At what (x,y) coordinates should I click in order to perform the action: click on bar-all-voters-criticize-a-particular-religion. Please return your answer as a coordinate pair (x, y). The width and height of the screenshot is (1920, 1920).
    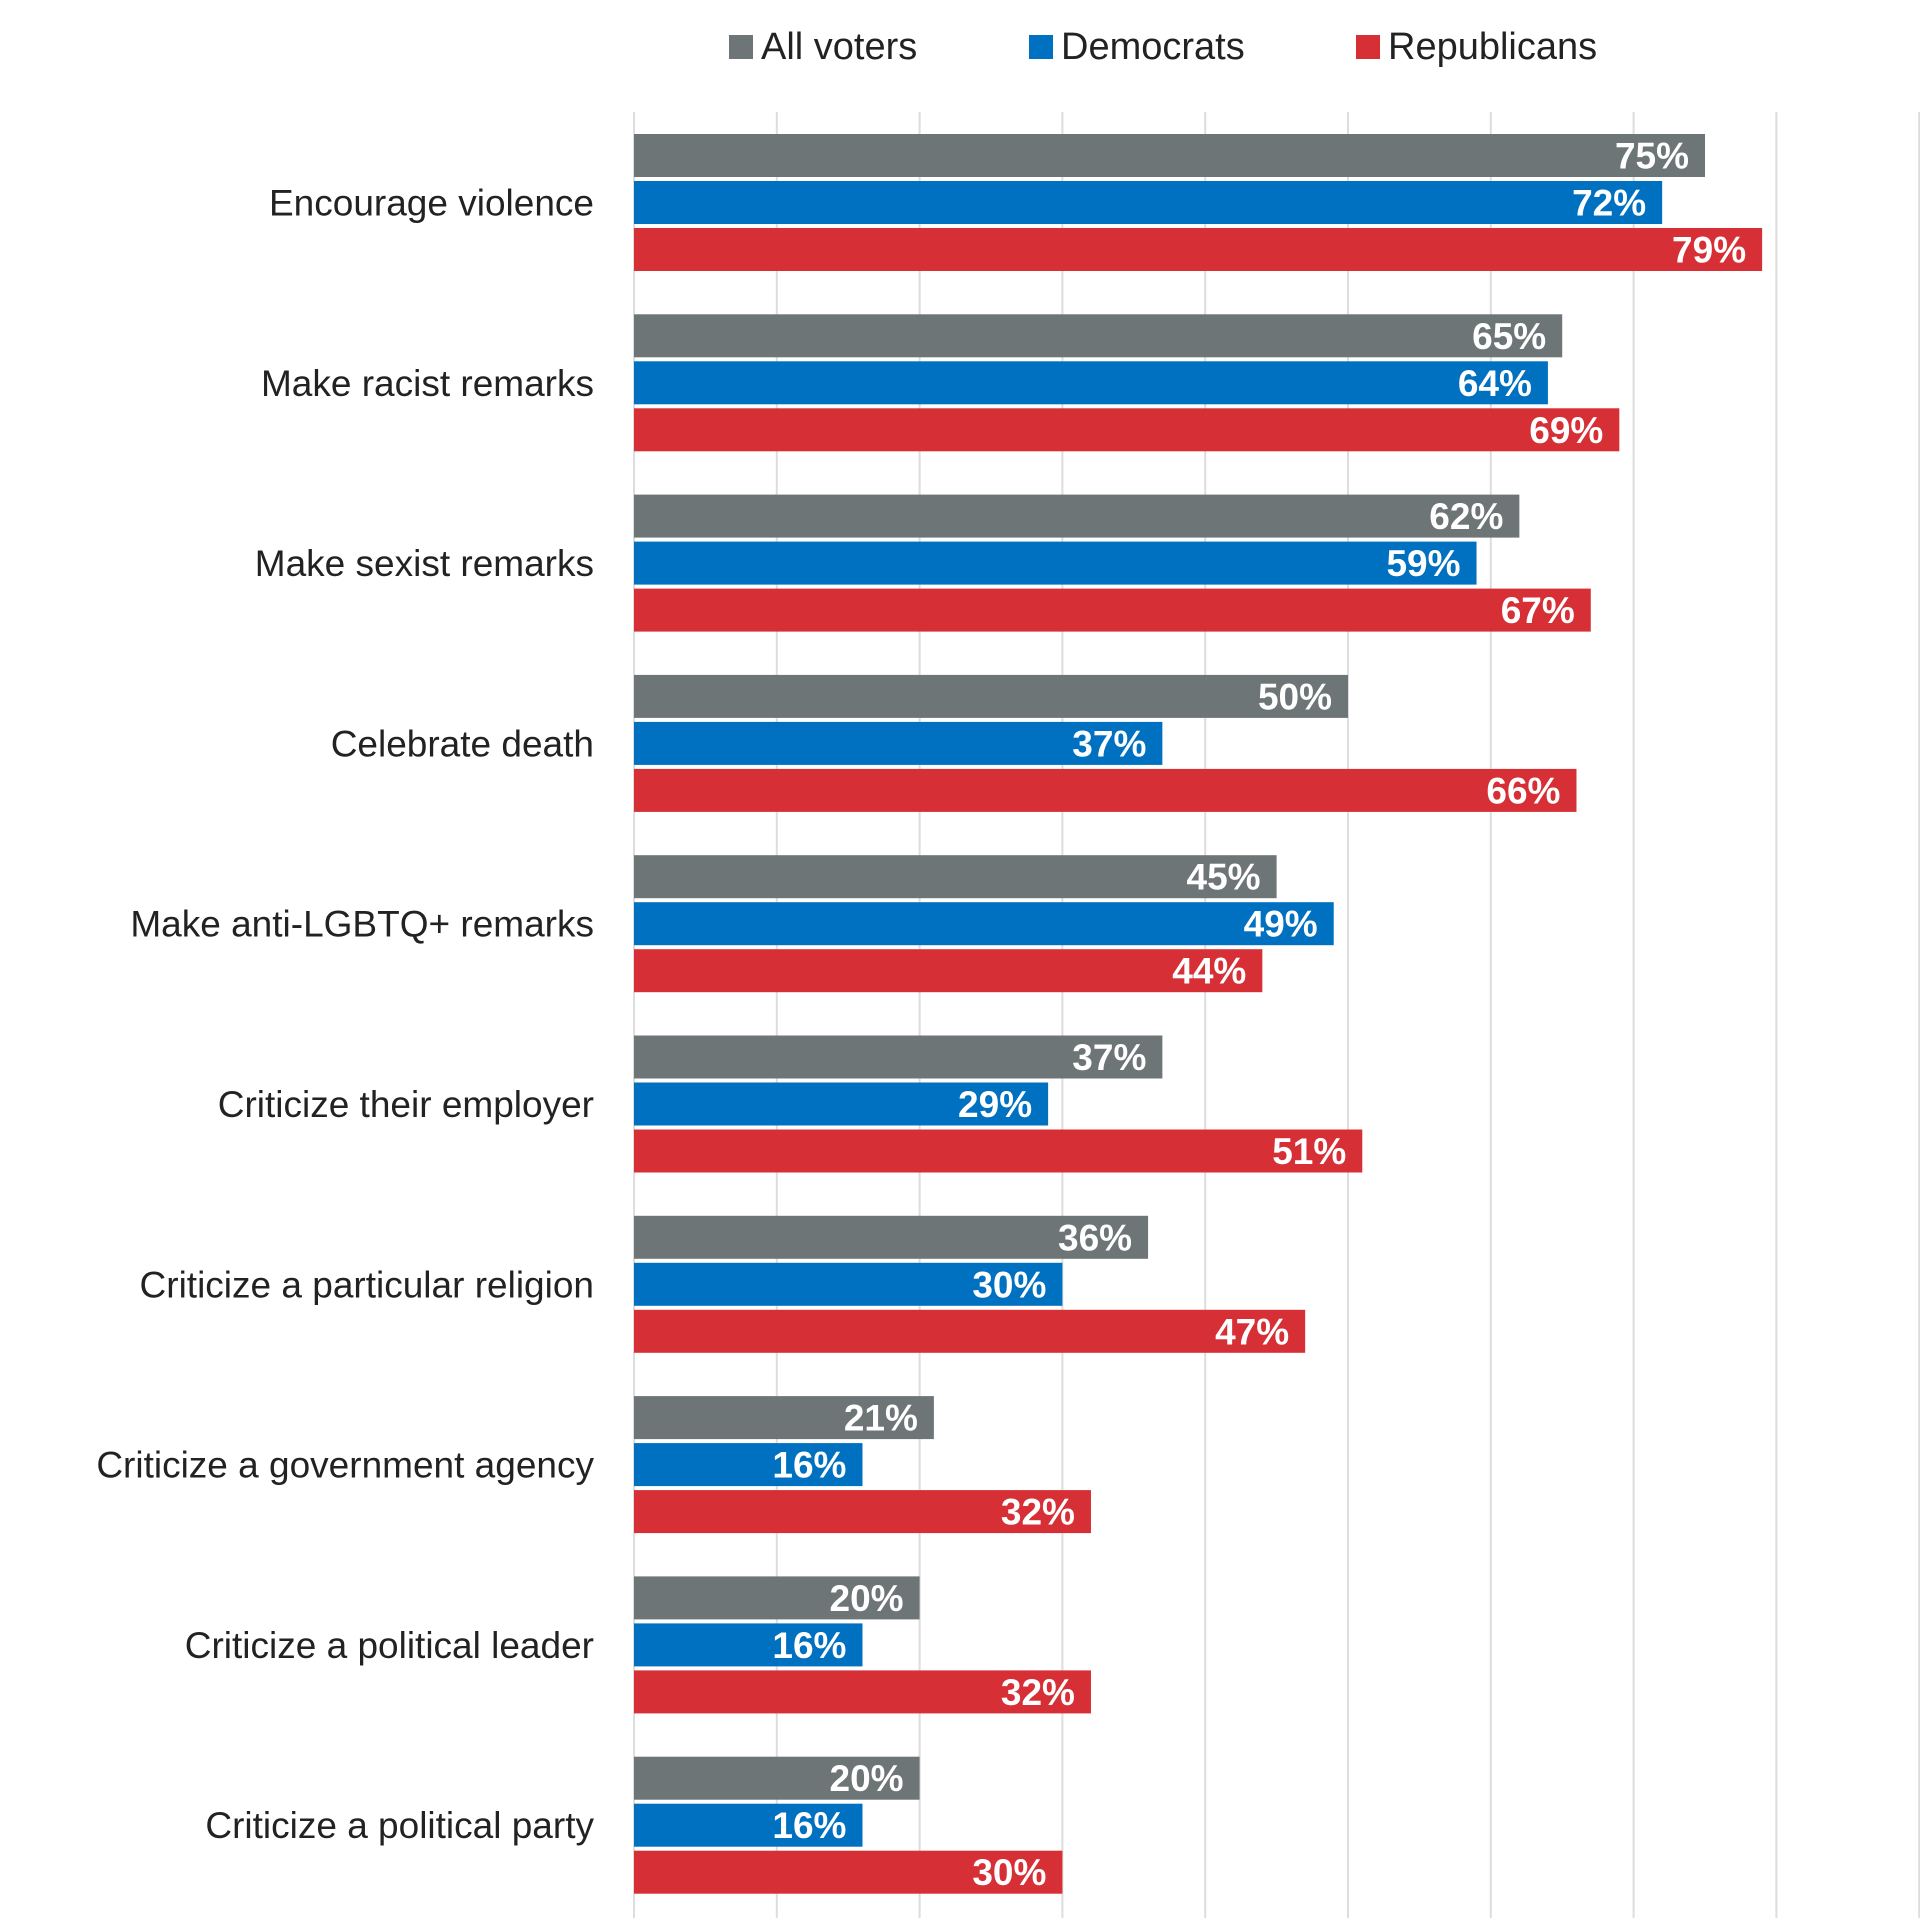
    Looking at the image, I should click on (891, 1237).